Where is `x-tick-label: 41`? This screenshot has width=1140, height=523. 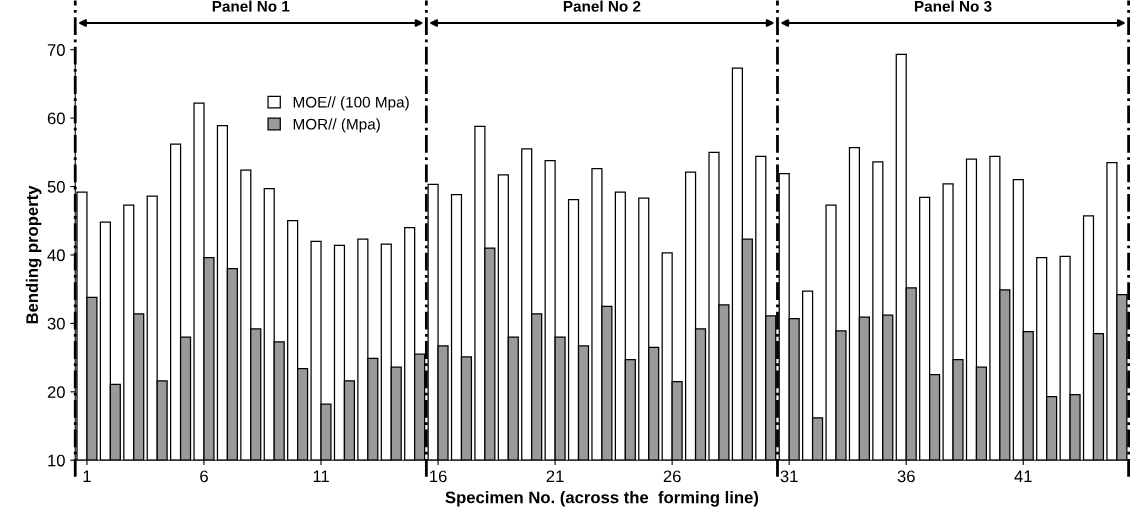 x-tick-label: 41 is located at coordinates (1023, 476).